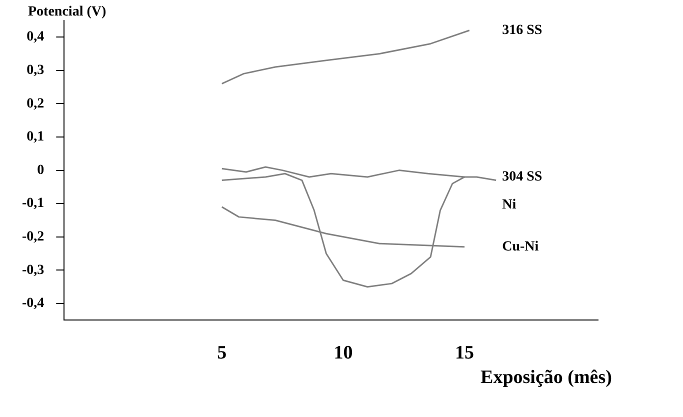 Image resolution: width=683 pixels, height=417 pixels. What do you see at coordinates (33, 204) in the screenshot?
I see `y-tick-label: -0,1` at bounding box center [33, 204].